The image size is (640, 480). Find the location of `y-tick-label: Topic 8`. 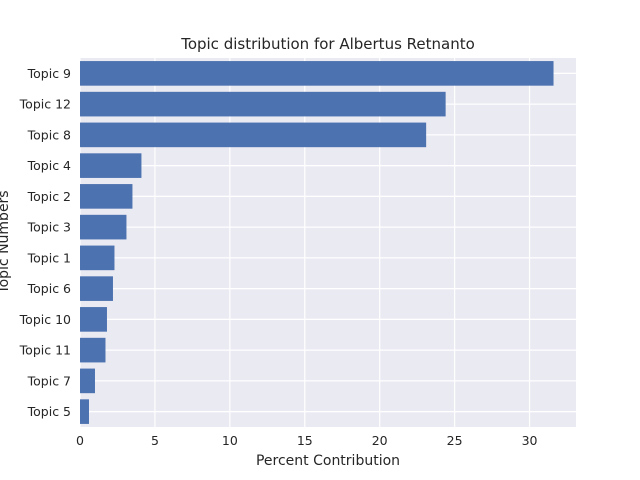

y-tick-label: Topic 8 is located at coordinates (49, 134).